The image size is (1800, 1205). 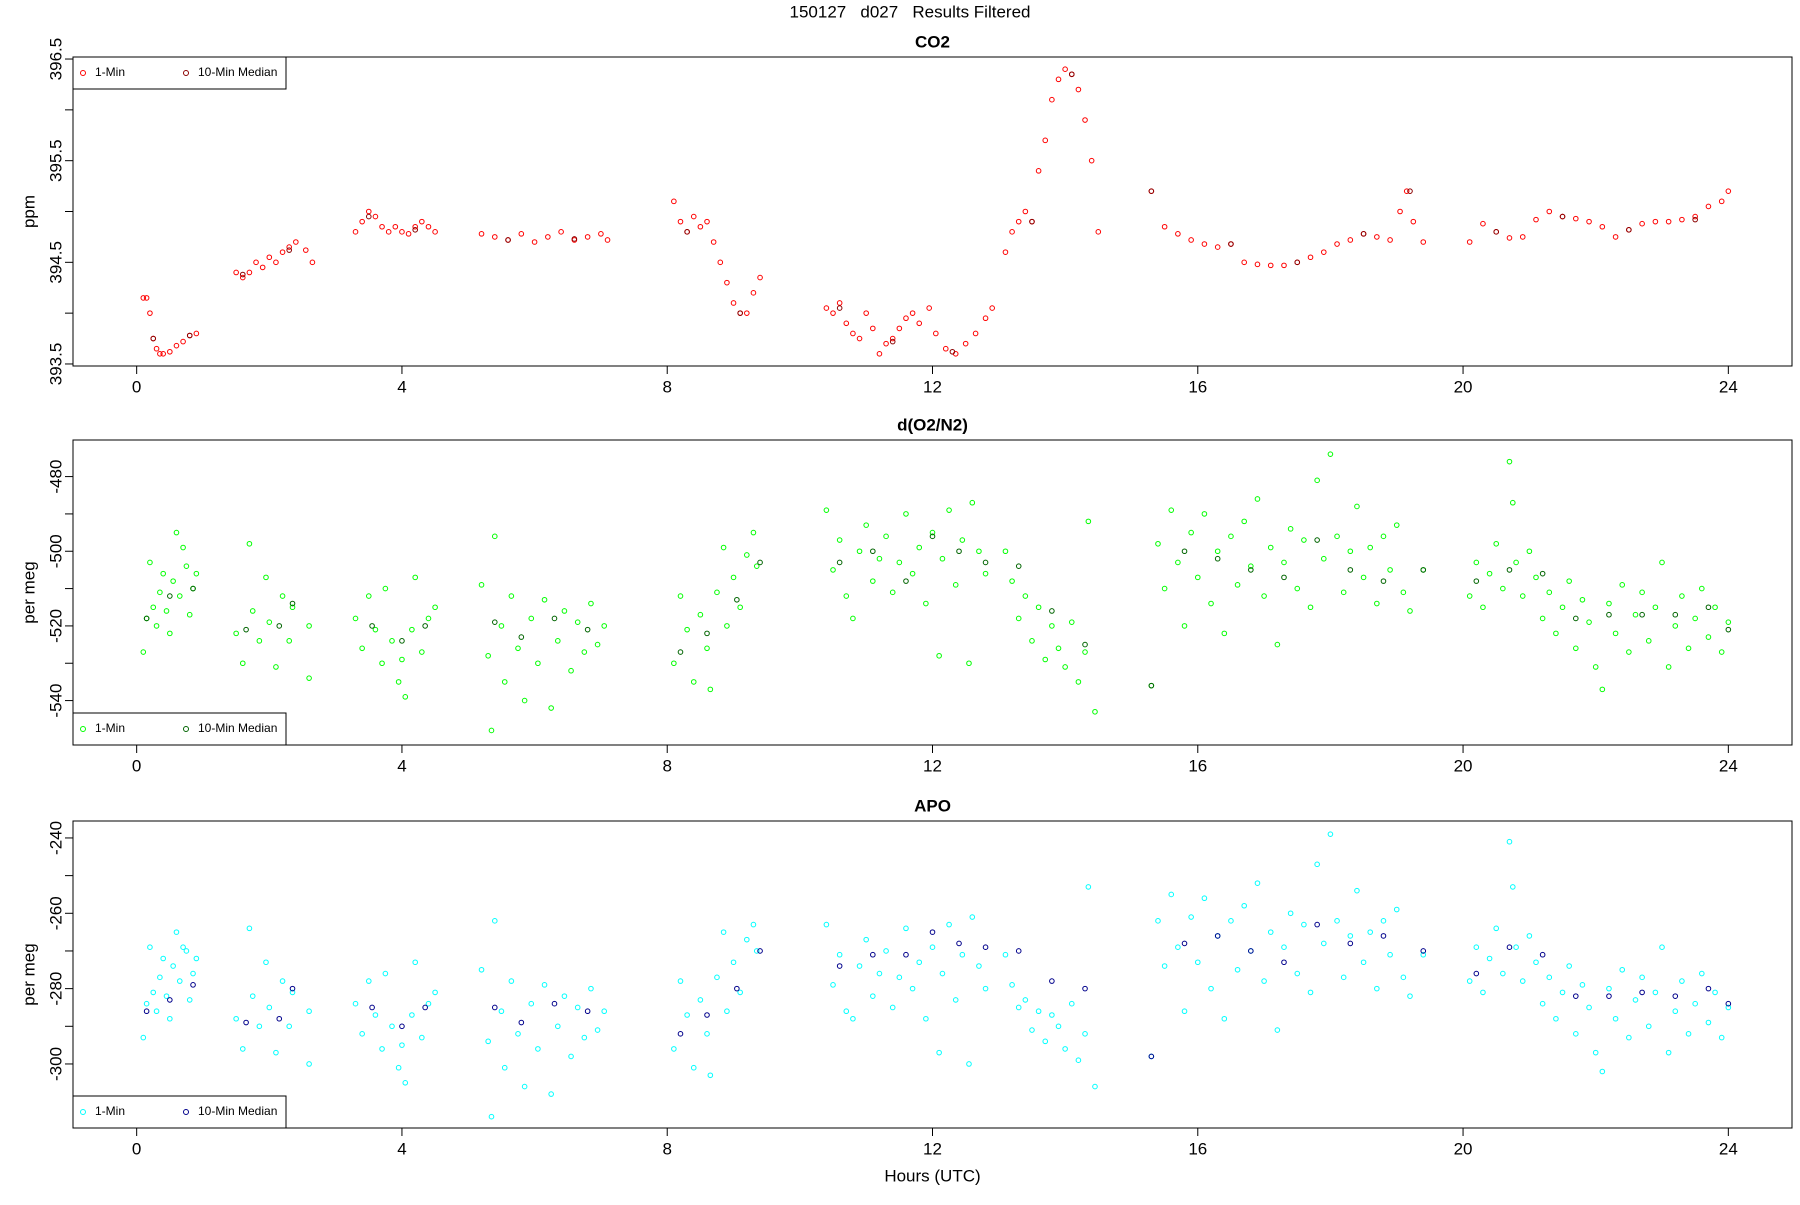 What do you see at coordinates (932, 41) in the screenshot?
I see `panel-title: CO2` at bounding box center [932, 41].